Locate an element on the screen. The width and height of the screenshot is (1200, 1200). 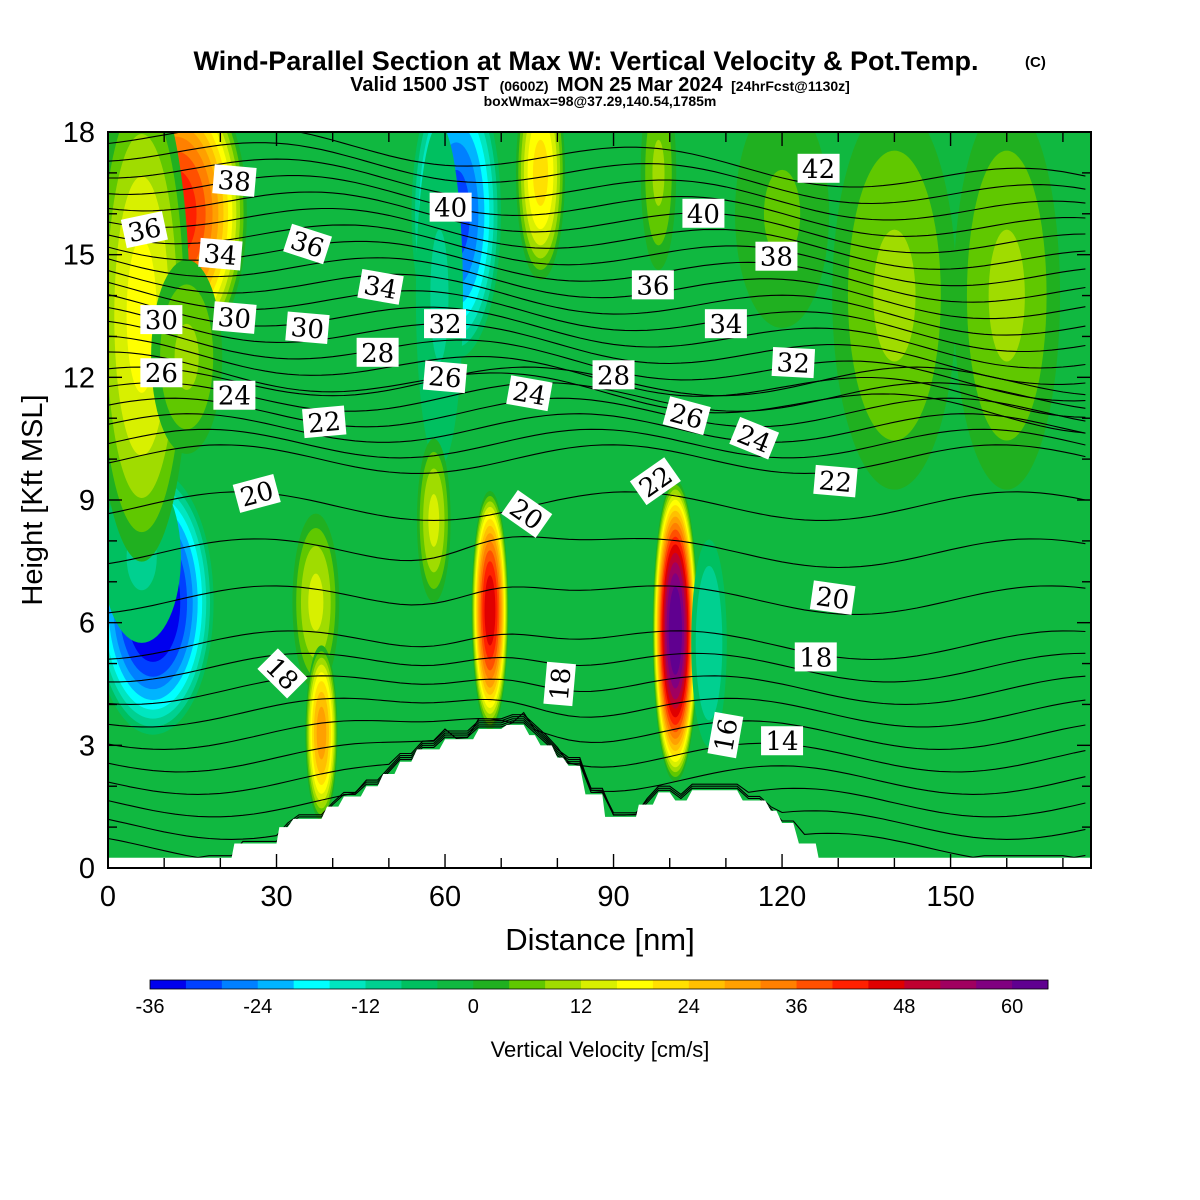
x-tick-label: 60 is located at coordinates (445, 897).